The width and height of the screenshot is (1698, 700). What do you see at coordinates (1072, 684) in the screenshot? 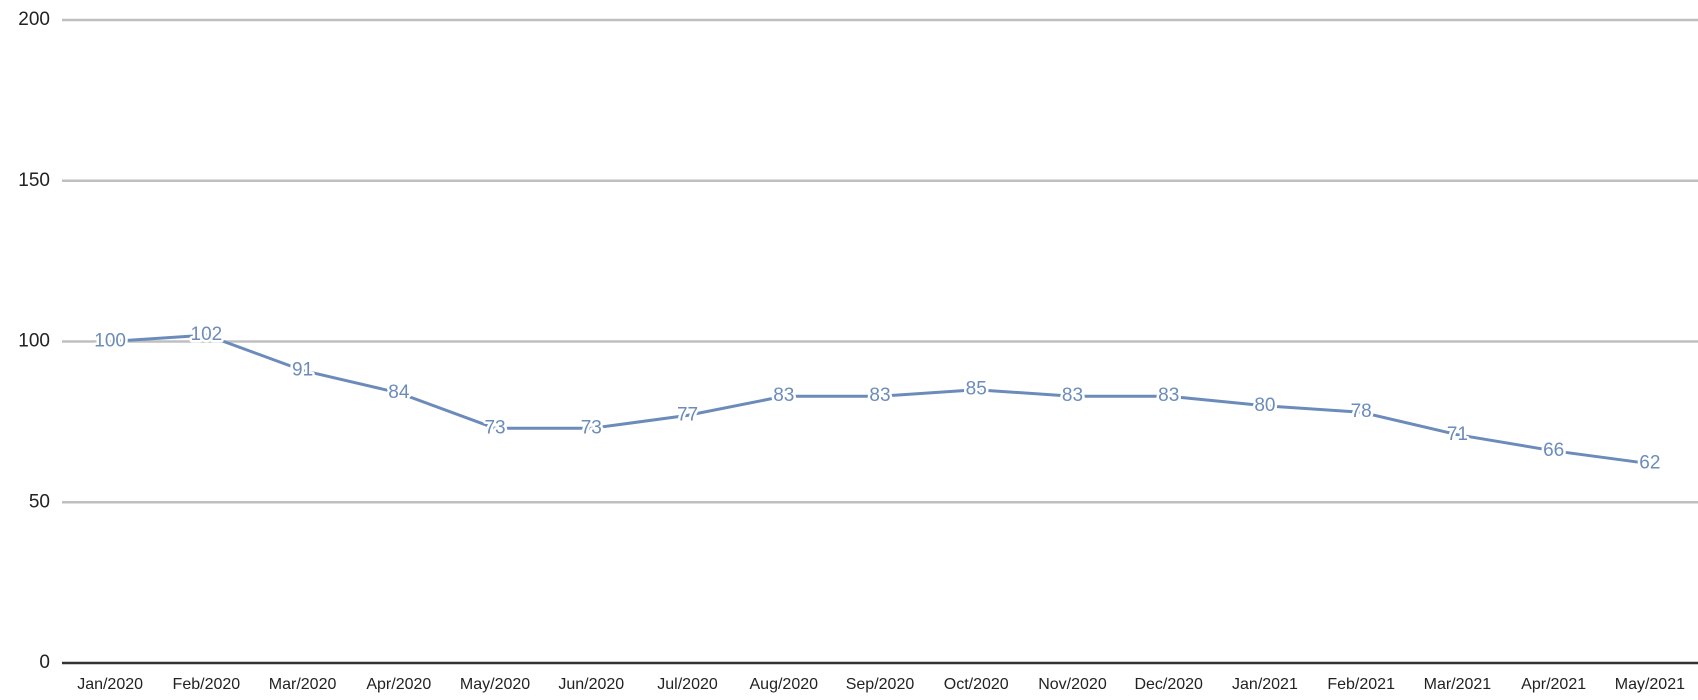
I see `x-tick-label: Nov/2020` at bounding box center [1072, 684].